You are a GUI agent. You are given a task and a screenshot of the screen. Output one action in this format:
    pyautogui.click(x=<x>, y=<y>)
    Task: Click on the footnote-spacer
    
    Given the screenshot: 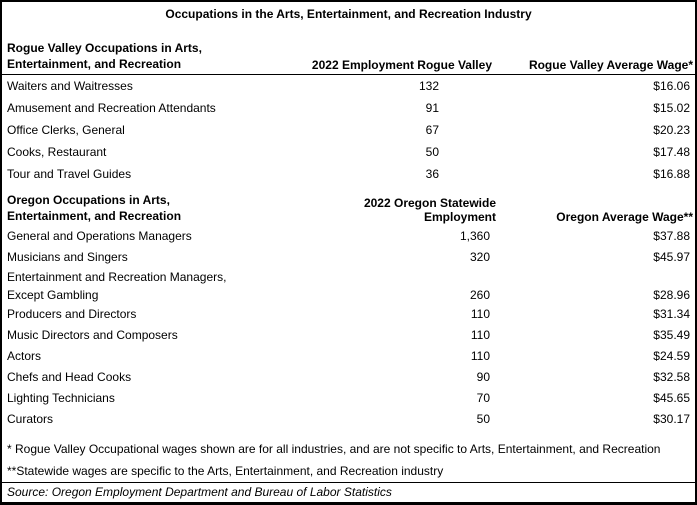 What is the action you would take?
    pyautogui.click(x=348, y=434)
    